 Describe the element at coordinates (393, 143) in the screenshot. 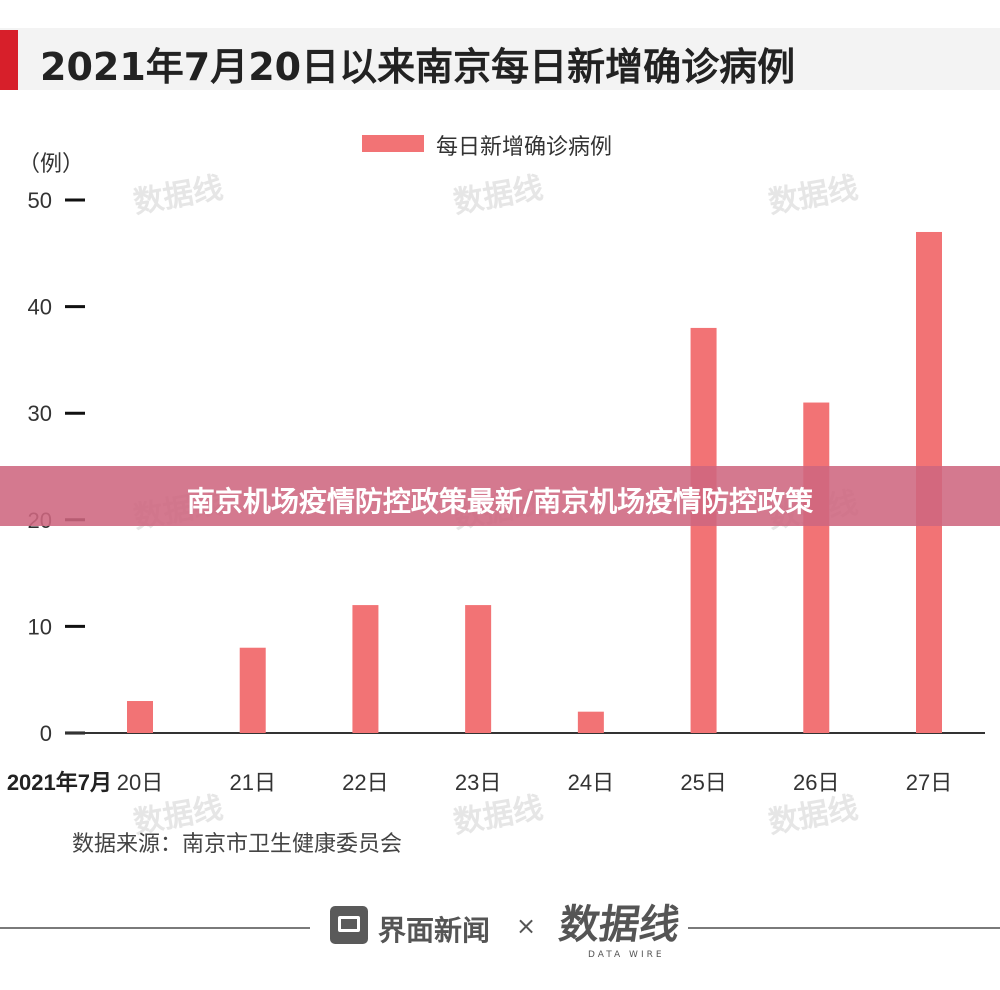

I see `legend-swatch` at that location.